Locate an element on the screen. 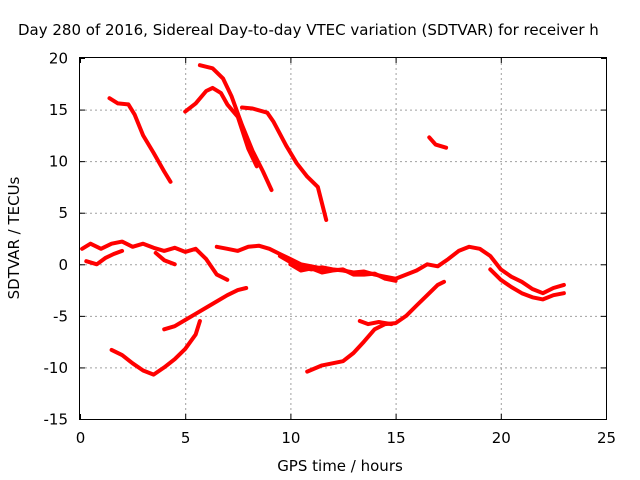 The width and height of the screenshot is (640, 480). y-tick-label: -15 is located at coordinates (56, 420).